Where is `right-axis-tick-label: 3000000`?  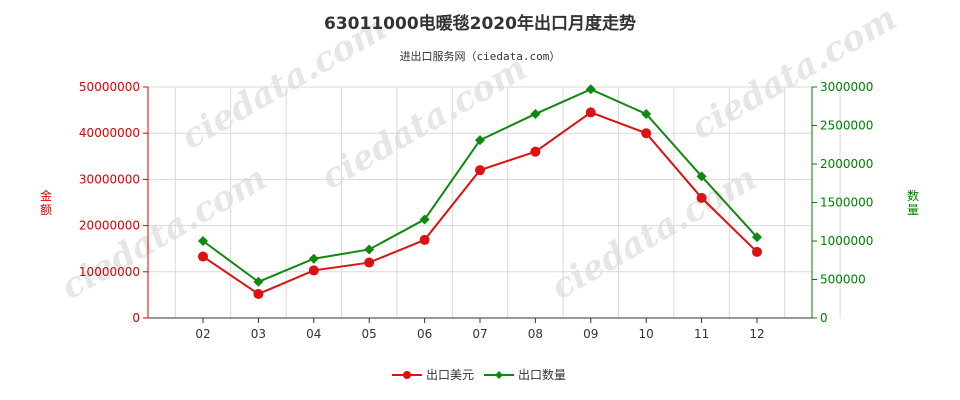
right-axis-tick-label: 3000000 is located at coordinates (846, 87).